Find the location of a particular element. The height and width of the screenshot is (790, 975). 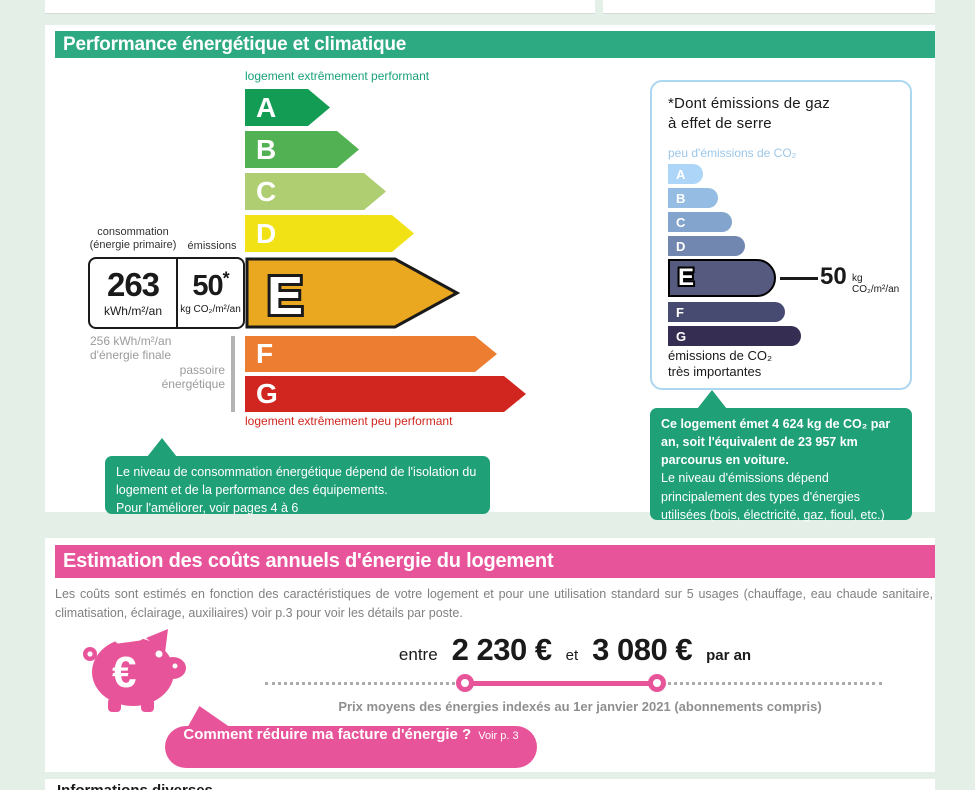

co2-class-letter: G is located at coordinates (681, 336).